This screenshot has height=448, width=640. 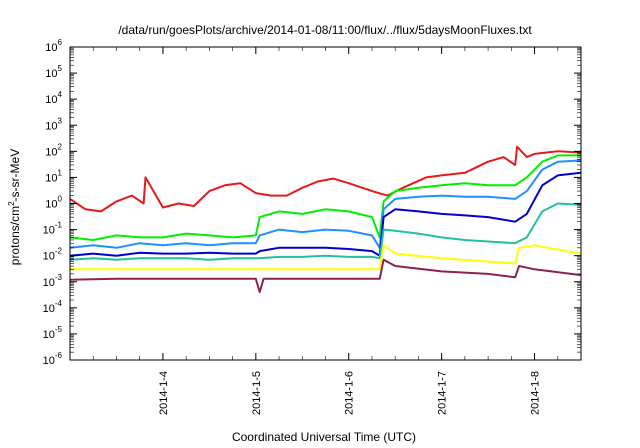 I want to click on y-tick-label: 10⁻¹, so click(x=53, y=229).